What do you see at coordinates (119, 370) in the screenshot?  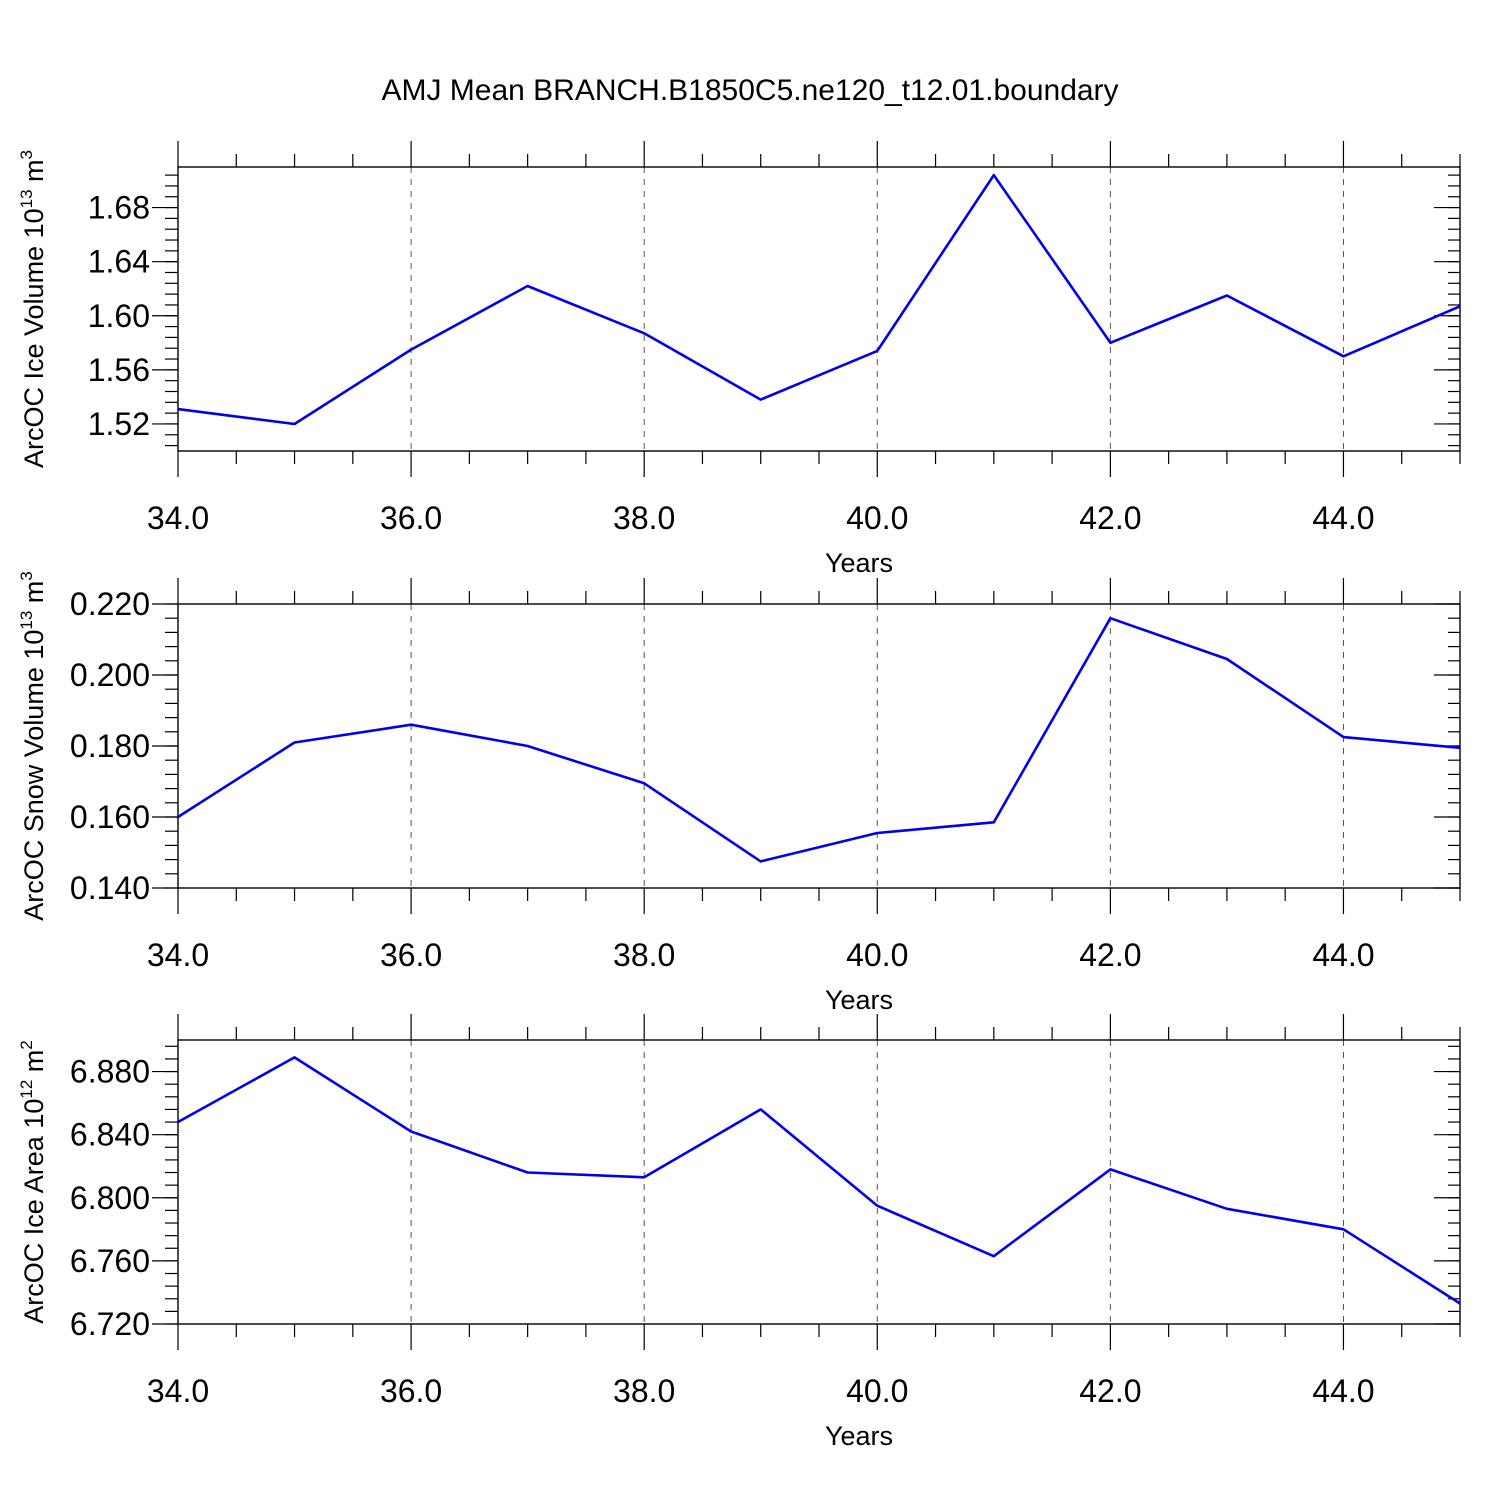 I see `y-tick-label: 1.56` at bounding box center [119, 370].